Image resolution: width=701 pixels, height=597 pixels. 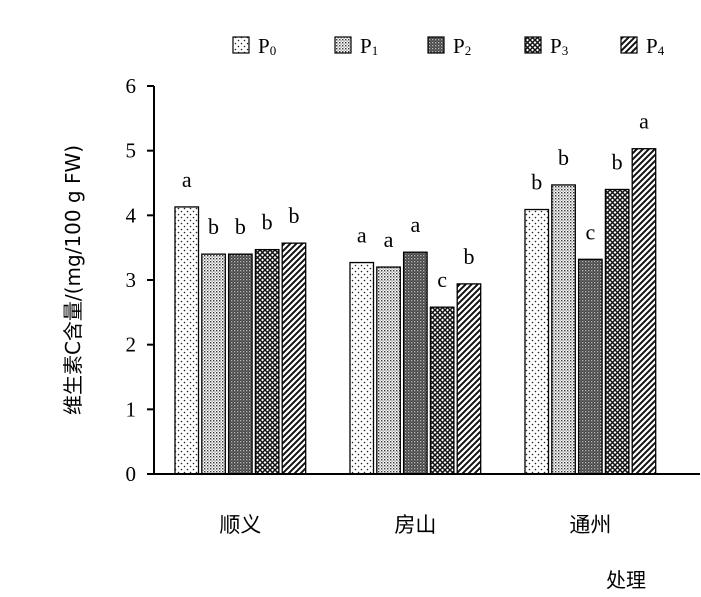 What do you see at coordinates (131, 409) in the screenshot?
I see `y-tick-label: 1` at bounding box center [131, 409].